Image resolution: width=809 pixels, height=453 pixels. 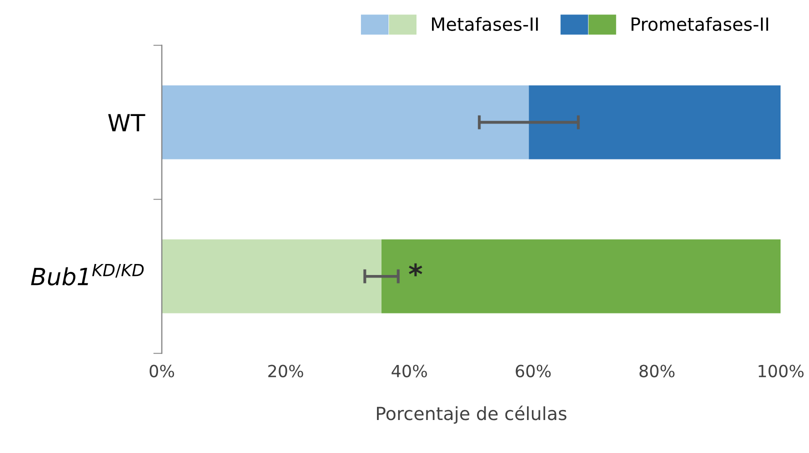 What do you see at coordinates (700, 23) in the screenshot?
I see `legend-label: Prometafases-II` at bounding box center [700, 23].